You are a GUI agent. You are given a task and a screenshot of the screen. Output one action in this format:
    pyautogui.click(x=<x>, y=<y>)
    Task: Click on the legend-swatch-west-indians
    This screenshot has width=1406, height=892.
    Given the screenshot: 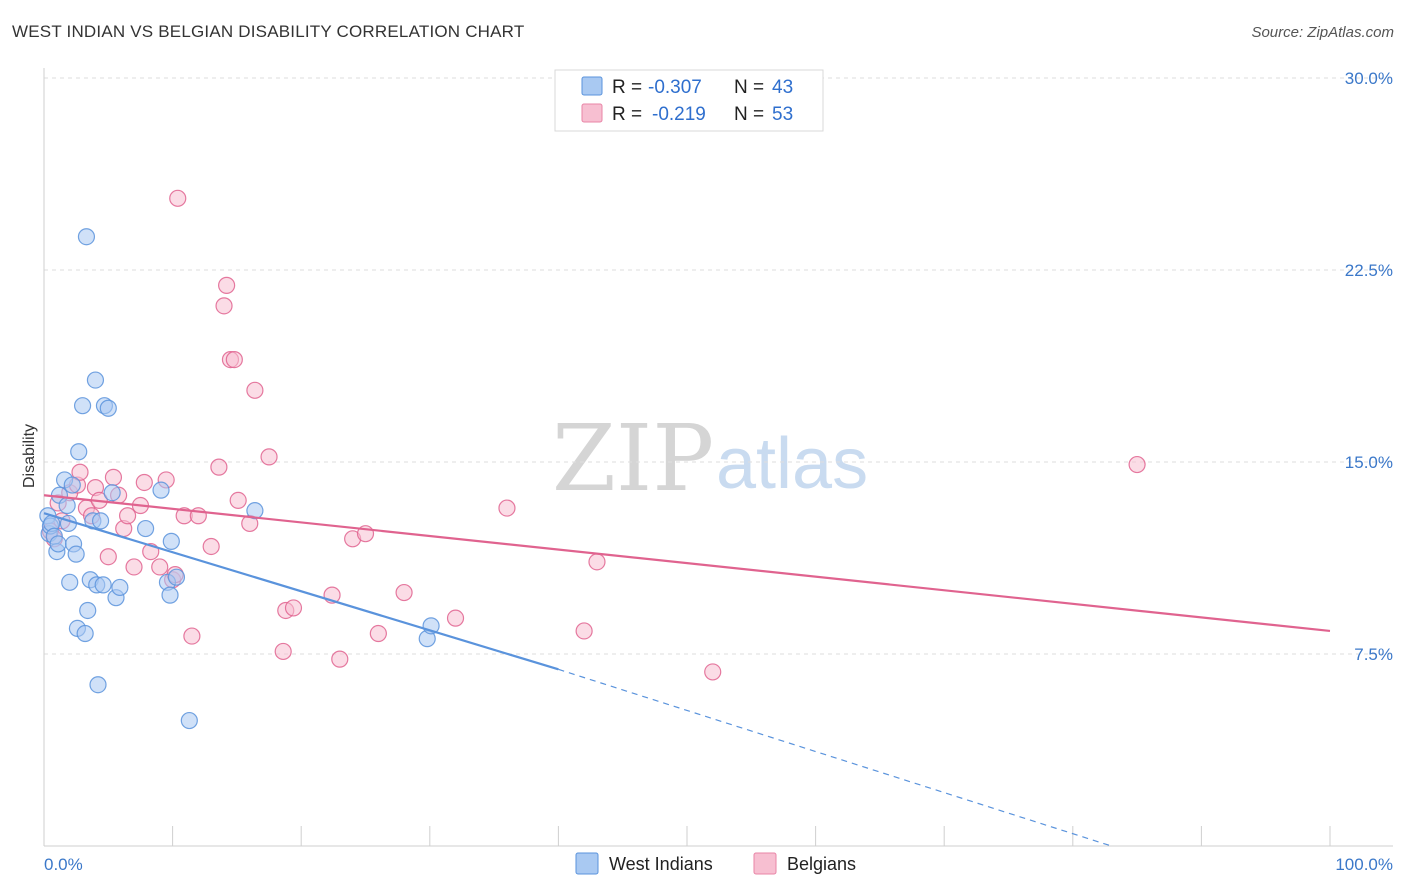 What is the action you would take?
    pyautogui.click(x=592, y=86)
    